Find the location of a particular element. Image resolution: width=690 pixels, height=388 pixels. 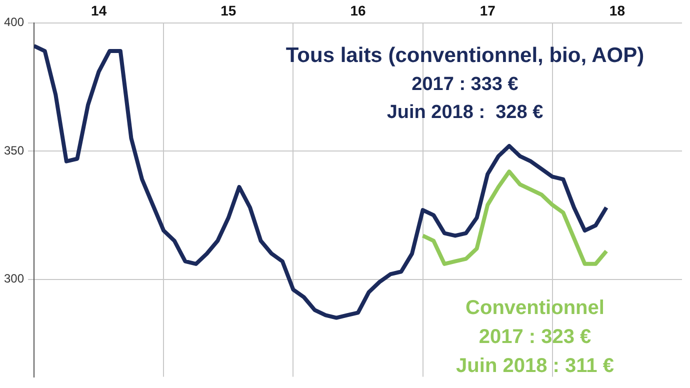

annotation: 2017 : 323 € is located at coordinates (535, 337).